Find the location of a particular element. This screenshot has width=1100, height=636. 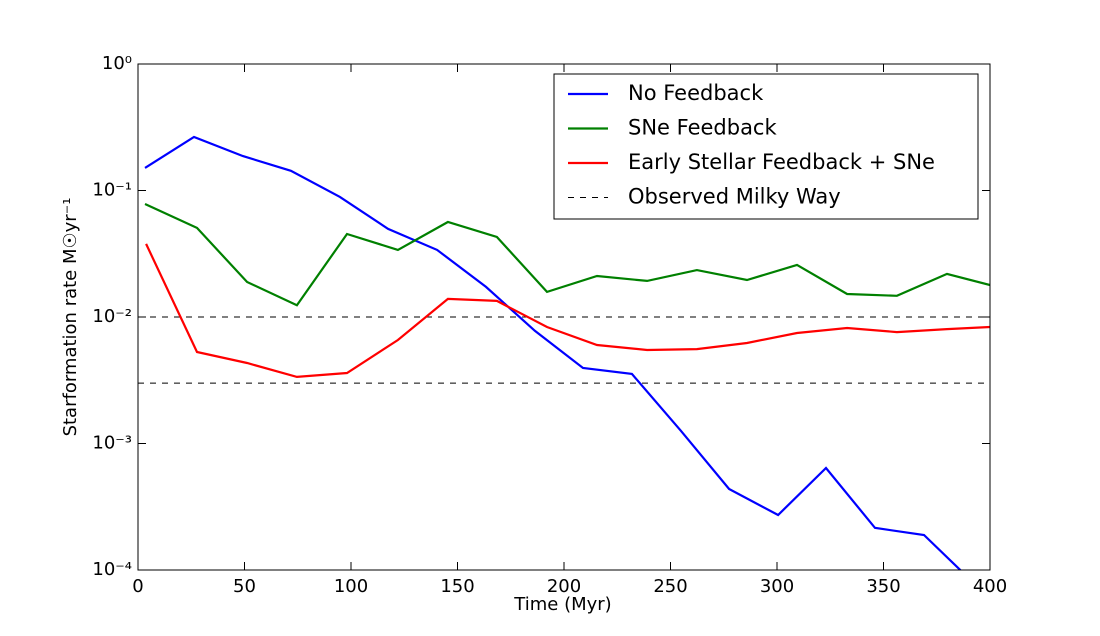

x-tick-label: 100 is located at coordinates (351, 586).